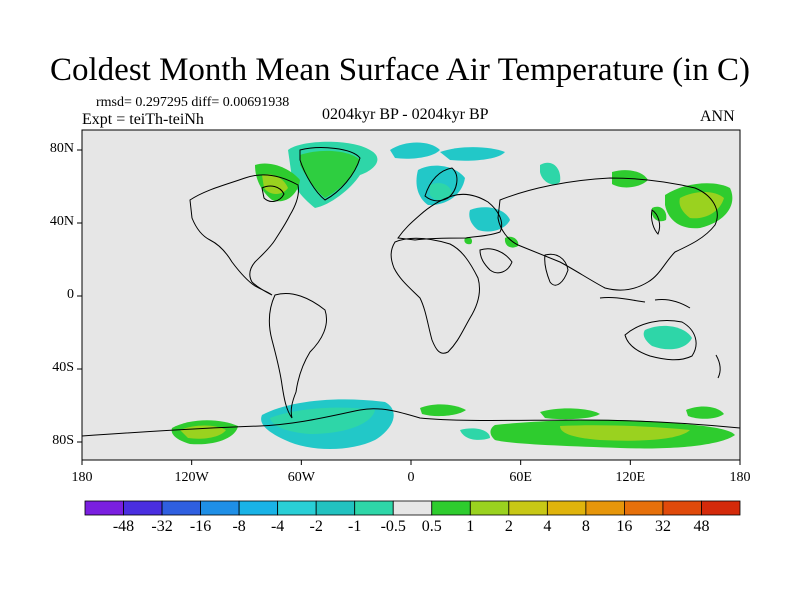 The image size is (800, 600). I want to click on coast-japan, so click(656, 222).